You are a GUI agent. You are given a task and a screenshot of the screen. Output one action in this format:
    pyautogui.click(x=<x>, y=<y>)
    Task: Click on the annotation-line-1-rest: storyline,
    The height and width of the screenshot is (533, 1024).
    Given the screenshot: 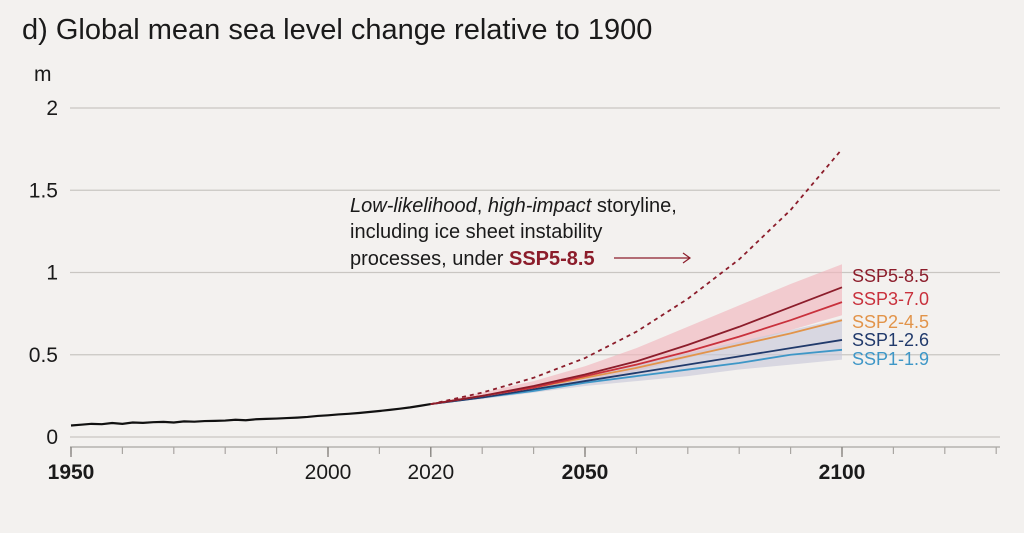 What is the action you would take?
    pyautogui.click(x=634, y=206)
    